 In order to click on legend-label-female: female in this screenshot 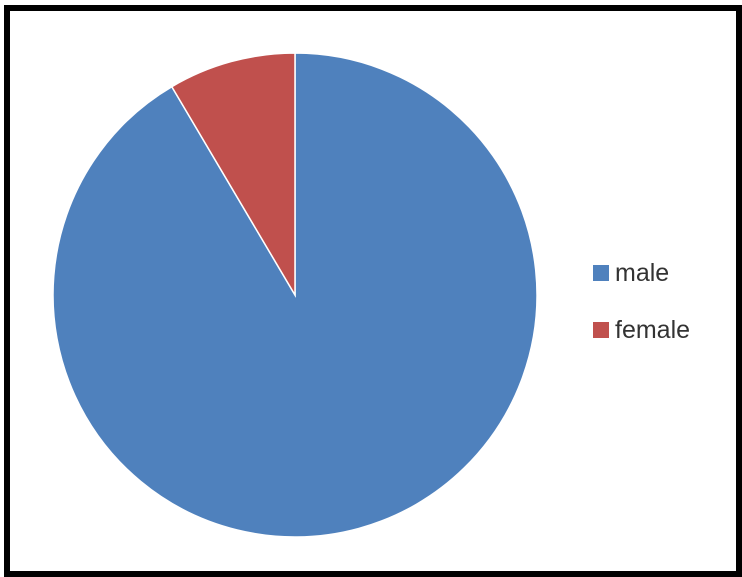, I will do `click(653, 330)`.